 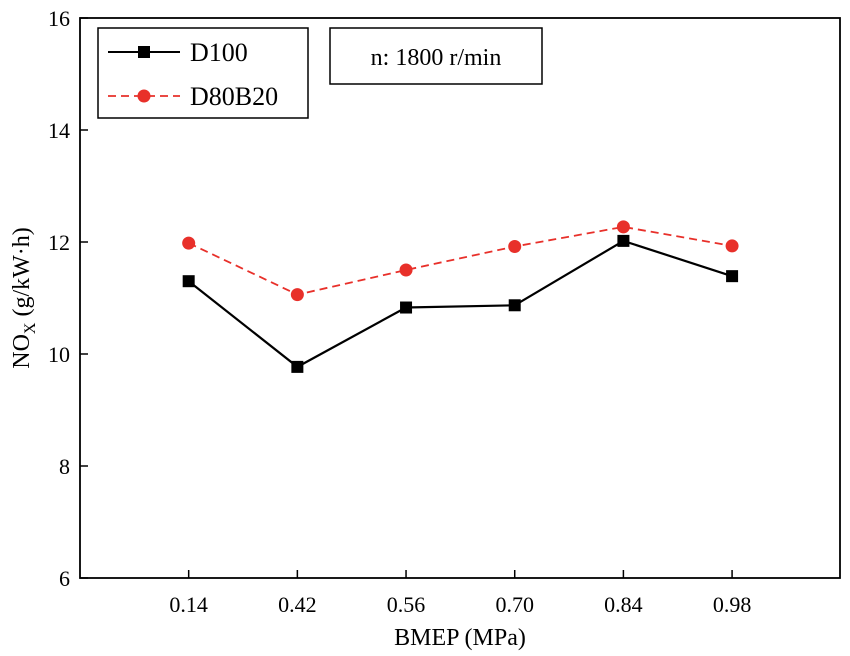 I want to click on legend-label-d80b20: D80B20, so click(x=234, y=96).